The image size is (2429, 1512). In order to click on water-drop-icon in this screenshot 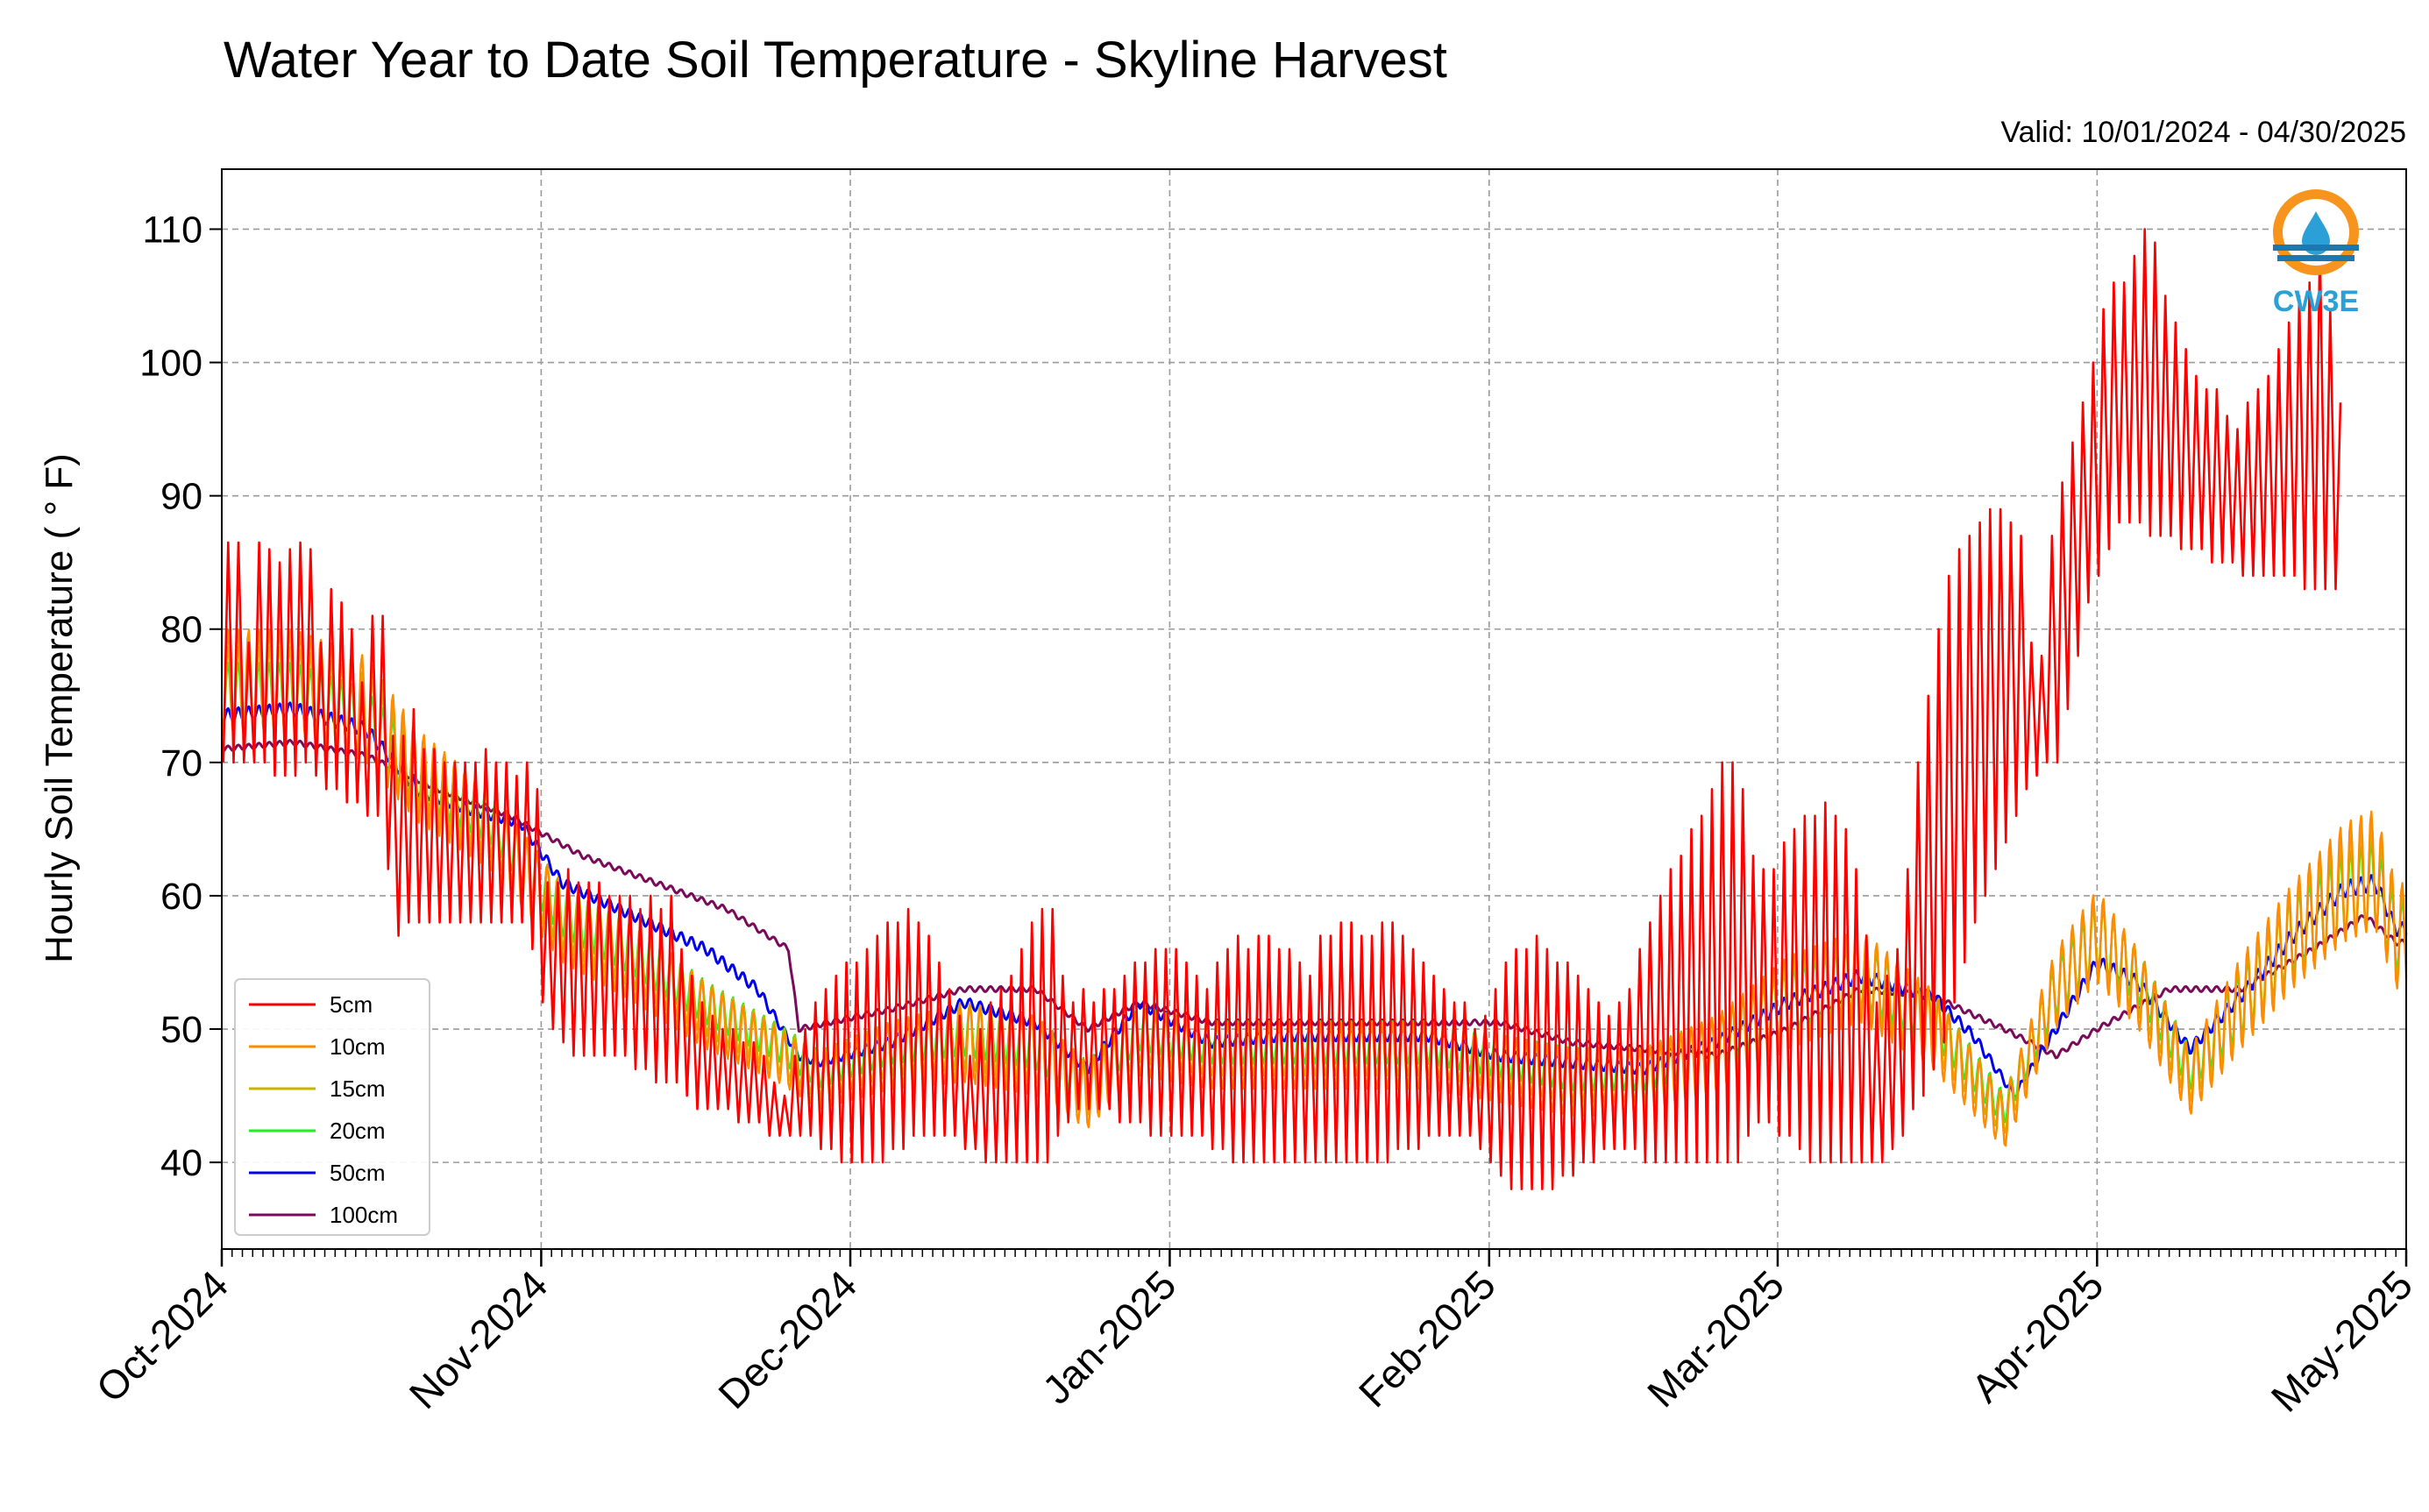, I will do `click(2316, 233)`.